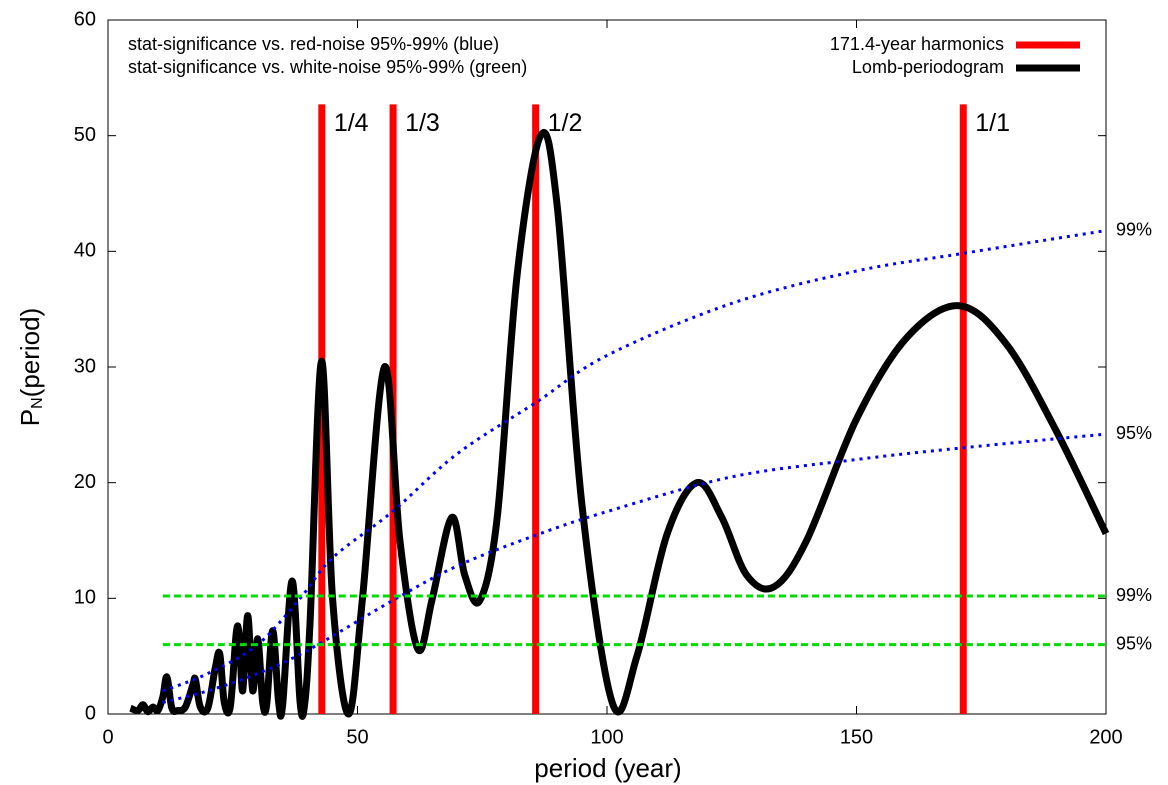  I want to click on y-tick-label: 0, so click(90, 713).